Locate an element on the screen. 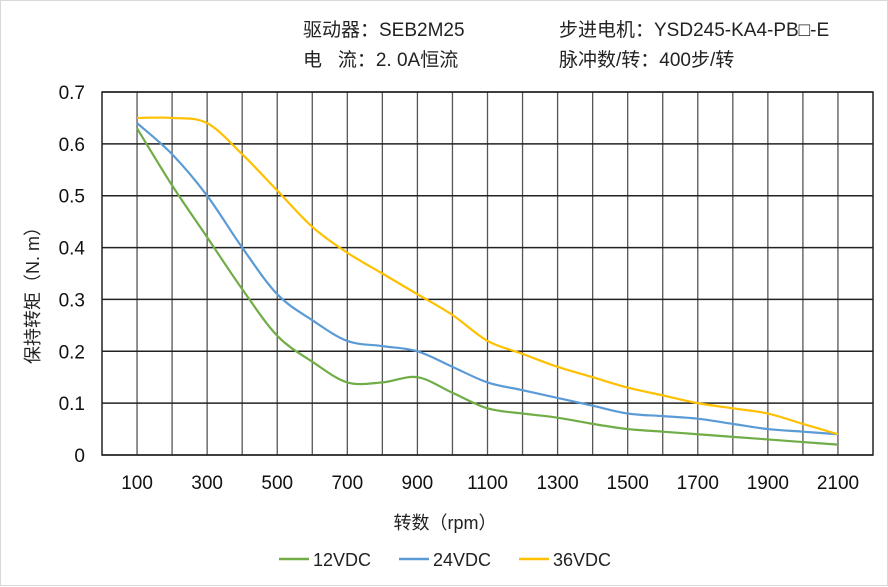  x-tick-label: 300 is located at coordinates (207, 483).